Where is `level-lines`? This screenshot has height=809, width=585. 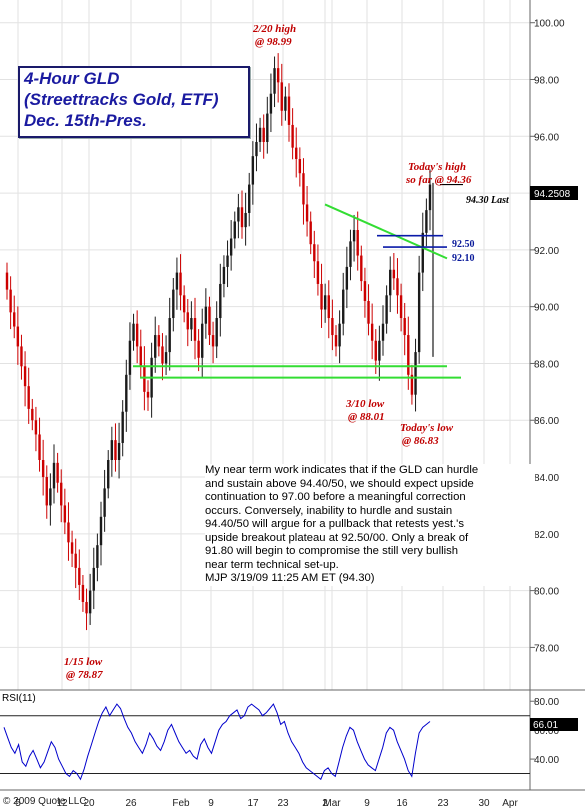 level-lines is located at coordinates (420, 215).